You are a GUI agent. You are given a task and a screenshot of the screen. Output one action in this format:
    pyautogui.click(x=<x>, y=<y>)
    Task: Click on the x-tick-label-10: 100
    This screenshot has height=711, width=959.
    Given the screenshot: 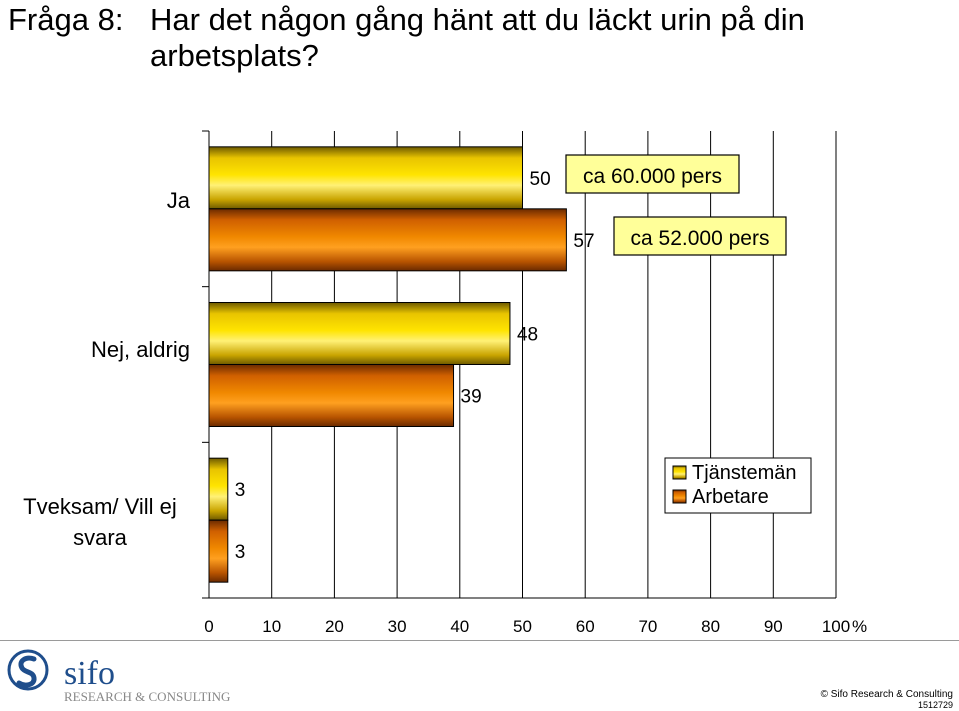 What is the action you would take?
    pyautogui.click(x=836, y=626)
    